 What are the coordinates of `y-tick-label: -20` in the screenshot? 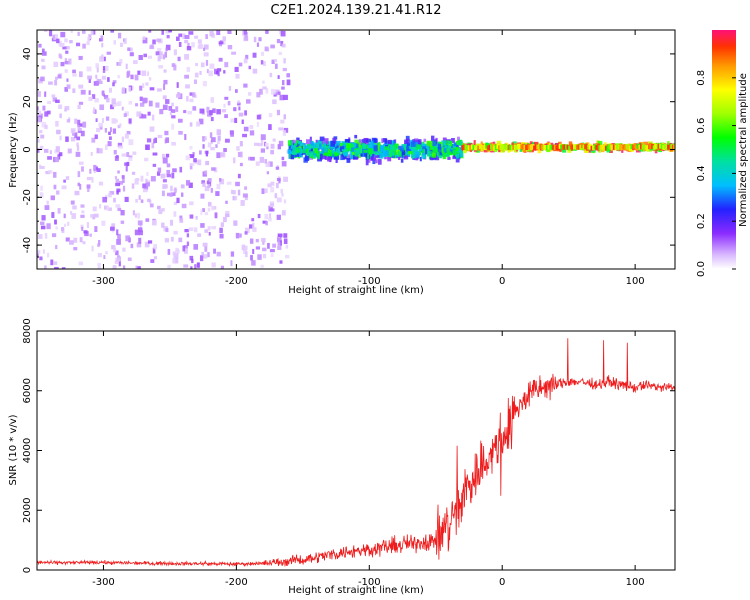 It's located at (27, 197).